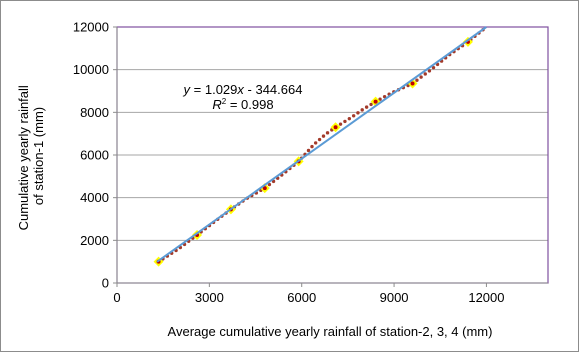 The width and height of the screenshot is (579, 352). I want to click on y-tick-label: 10000, so click(91, 69).